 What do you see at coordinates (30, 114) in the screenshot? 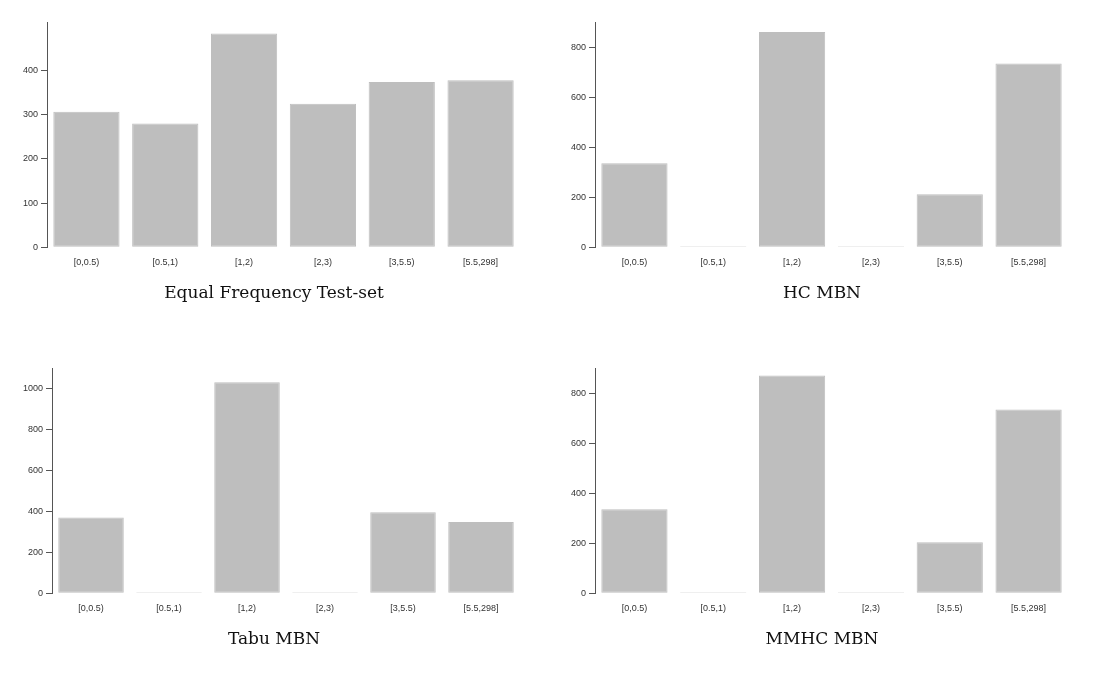
I see `y-tick-label: 300` at bounding box center [30, 114].